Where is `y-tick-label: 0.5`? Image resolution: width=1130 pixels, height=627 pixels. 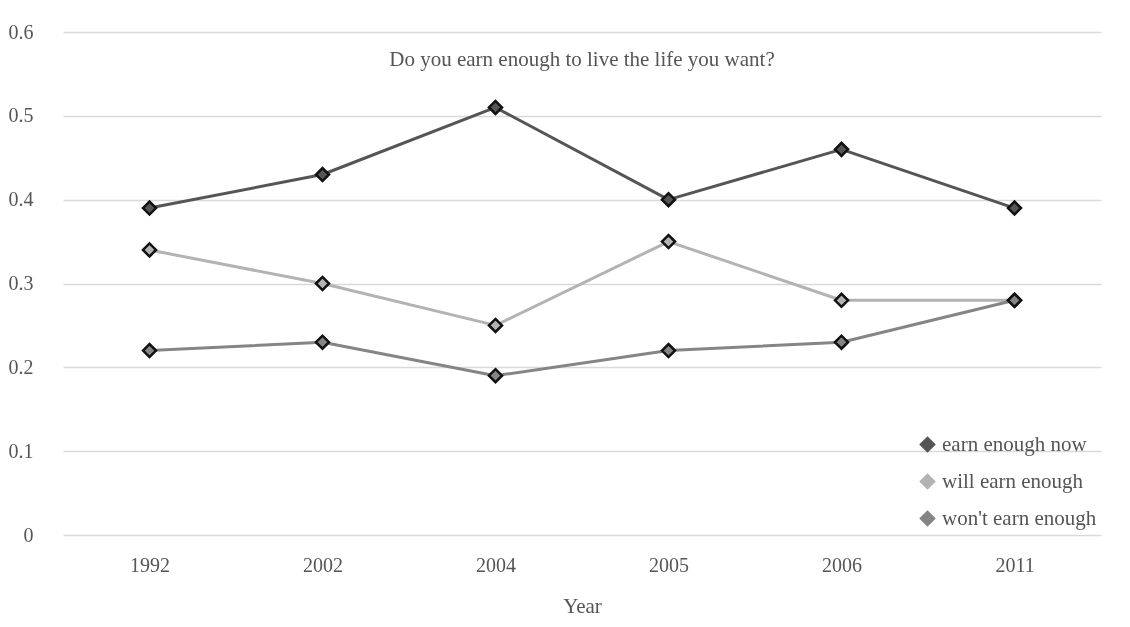
y-tick-label: 0.5 is located at coordinates (21, 115).